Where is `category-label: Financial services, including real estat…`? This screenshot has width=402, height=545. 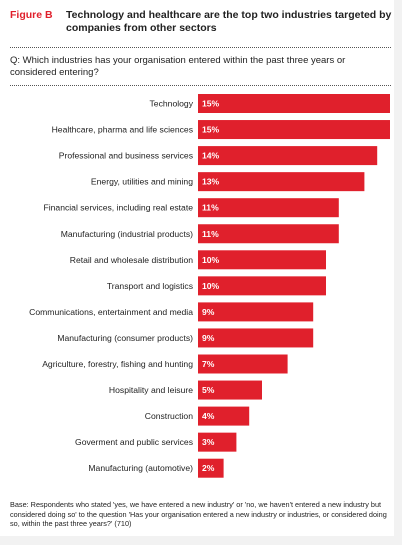 category-label: Financial services, including real estat… is located at coordinates (118, 208).